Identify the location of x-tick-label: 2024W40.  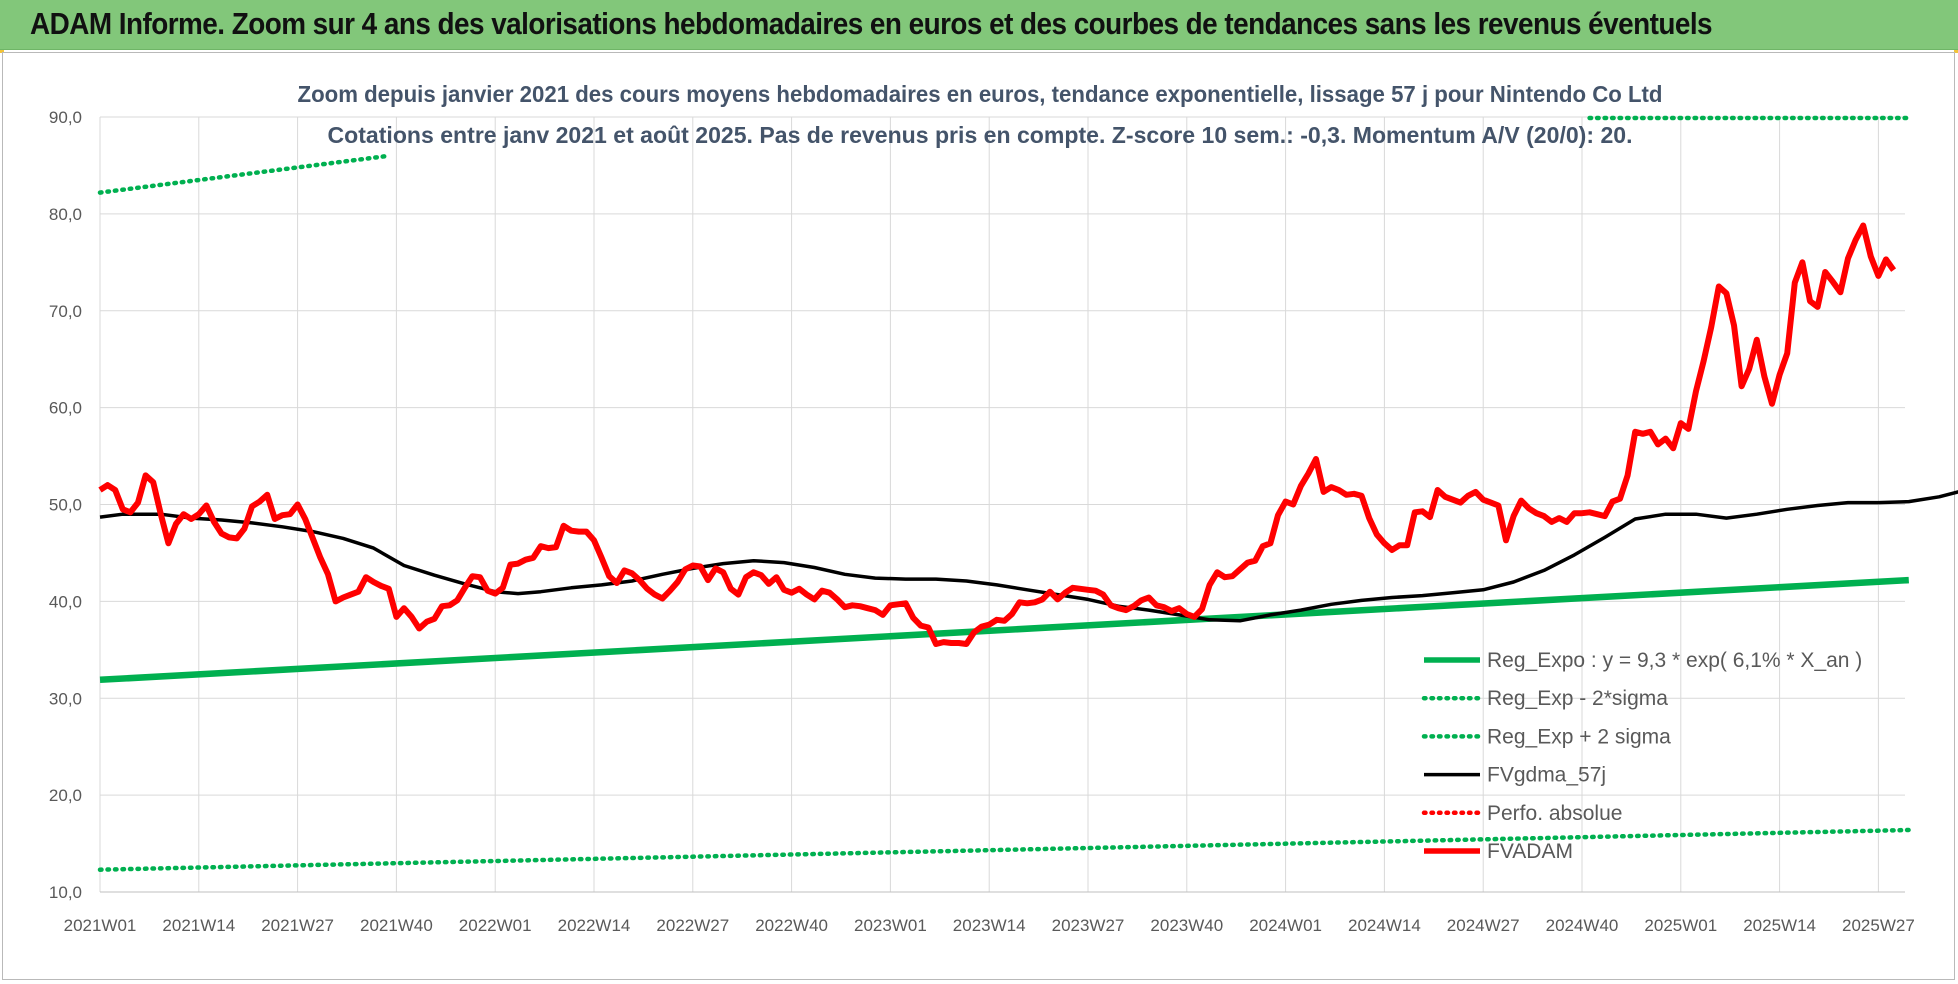
(1582, 925).